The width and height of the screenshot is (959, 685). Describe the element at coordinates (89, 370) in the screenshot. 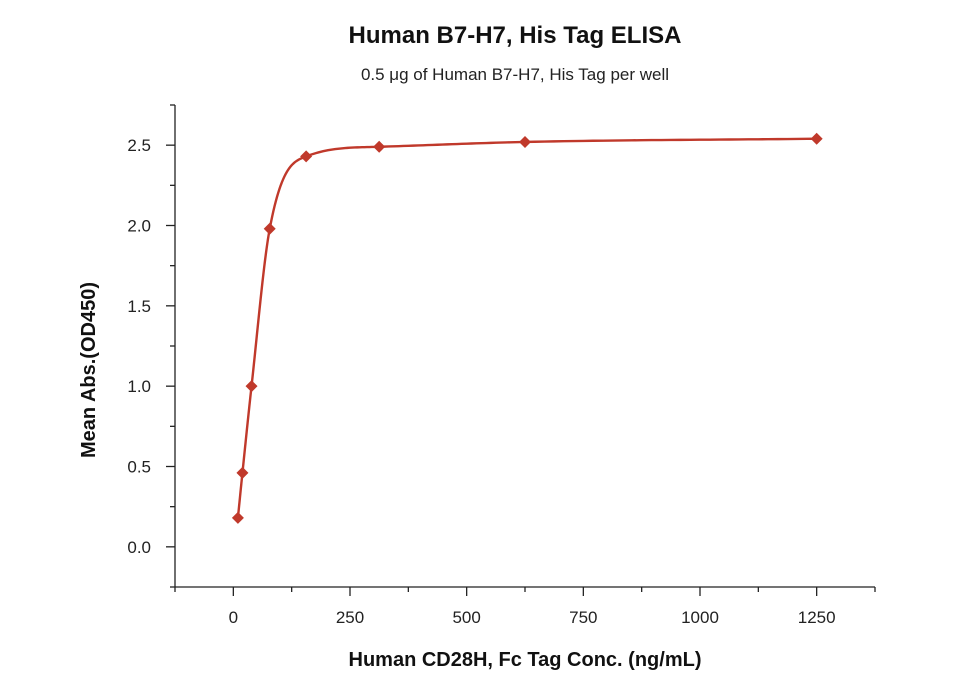

I see `y-axis-title: Mean Abs.(OD450)` at that location.